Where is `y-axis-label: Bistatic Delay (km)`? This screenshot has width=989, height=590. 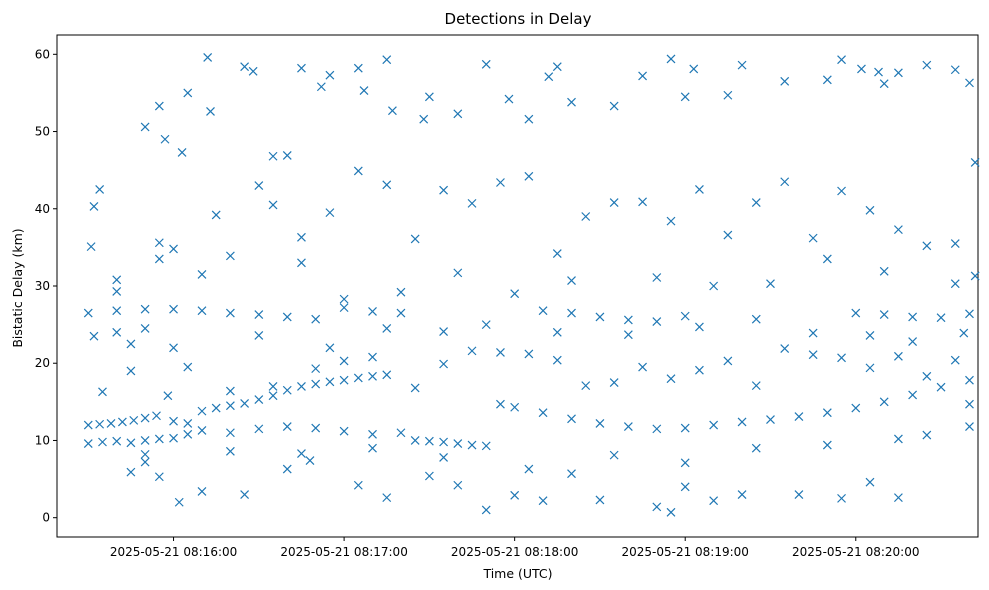 y-axis-label: Bistatic Delay (km) is located at coordinates (17, 287).